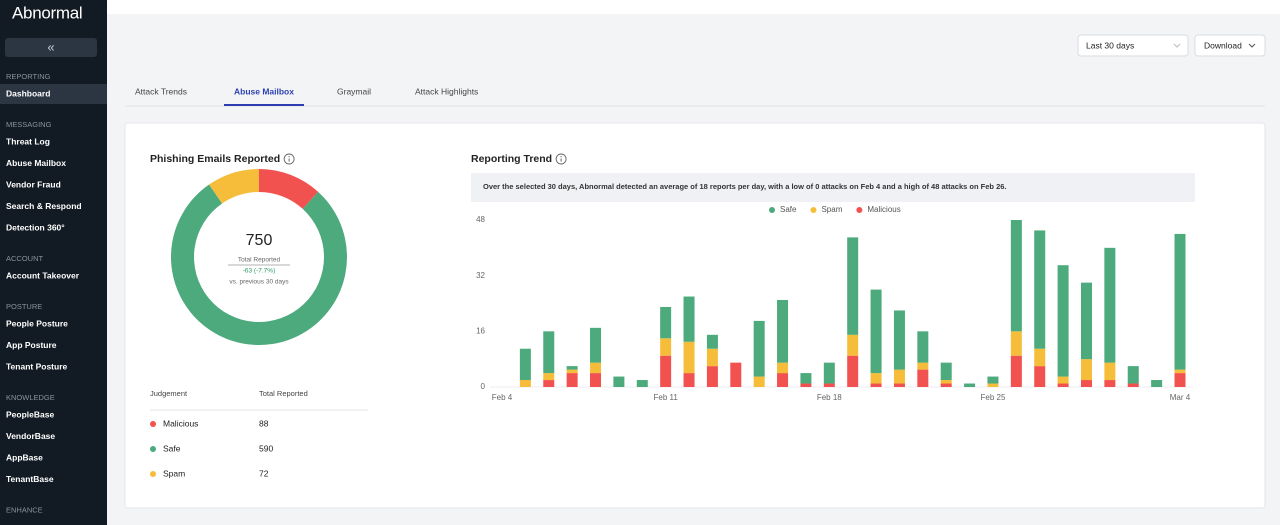 This screenshot has height=525, width=1280. Describe the element at coordinates (259, 271) in the screenshot. I see `donut-change: -63 (-7.7%)` at that location.